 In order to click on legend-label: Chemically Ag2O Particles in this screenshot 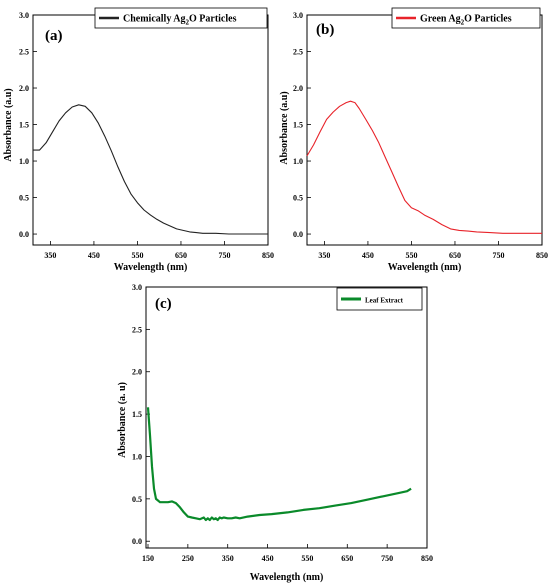, I will do `click(180, 20)`.